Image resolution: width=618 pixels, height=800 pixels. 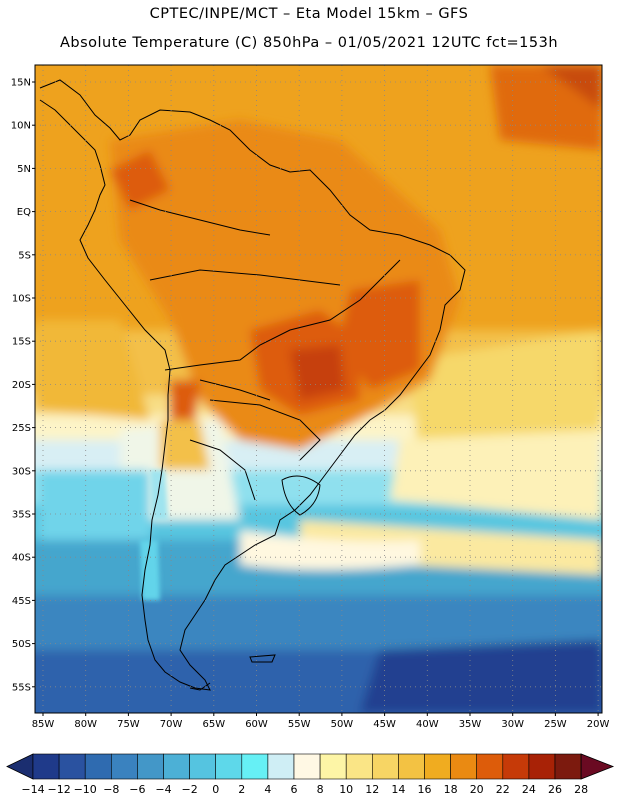 I want to click on lon-label-80w: 80W, so click(x=85, y=724).